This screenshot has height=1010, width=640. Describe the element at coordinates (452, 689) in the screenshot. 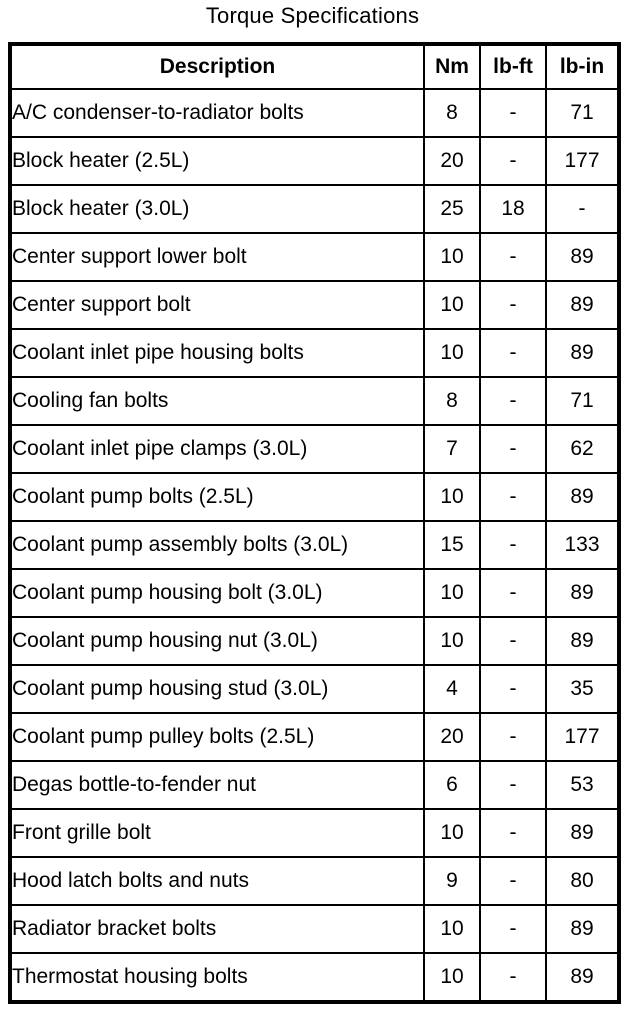

I see `nm-cell: 4` at that location.